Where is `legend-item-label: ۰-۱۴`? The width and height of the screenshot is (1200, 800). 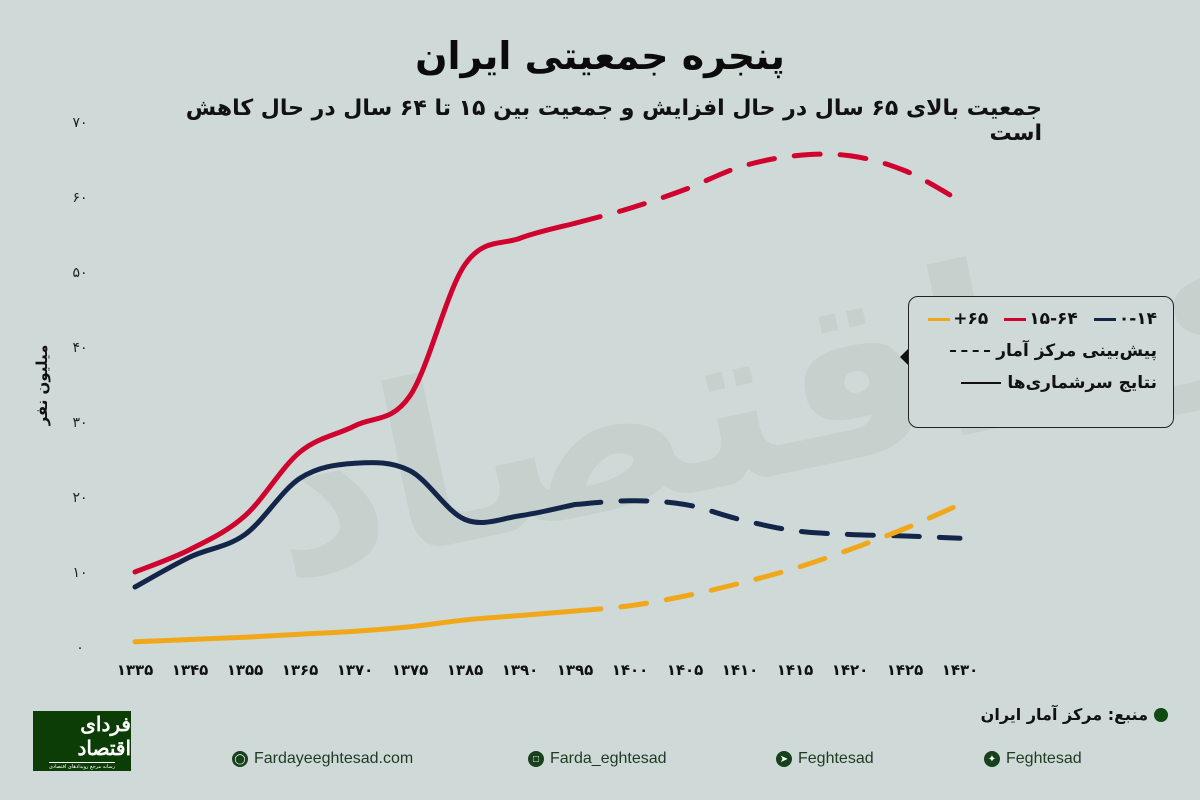 legend-item-label: ۰-۱۴ is located at coordinates (1137, 319).